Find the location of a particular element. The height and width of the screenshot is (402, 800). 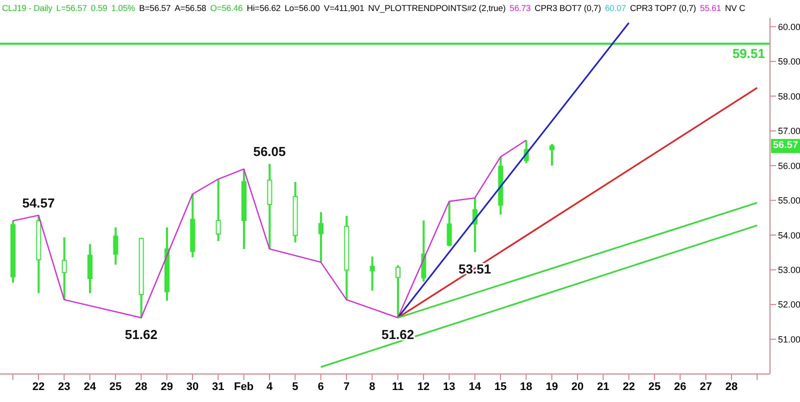

x-tick-label: 21 is located at coordinates (603, 386).